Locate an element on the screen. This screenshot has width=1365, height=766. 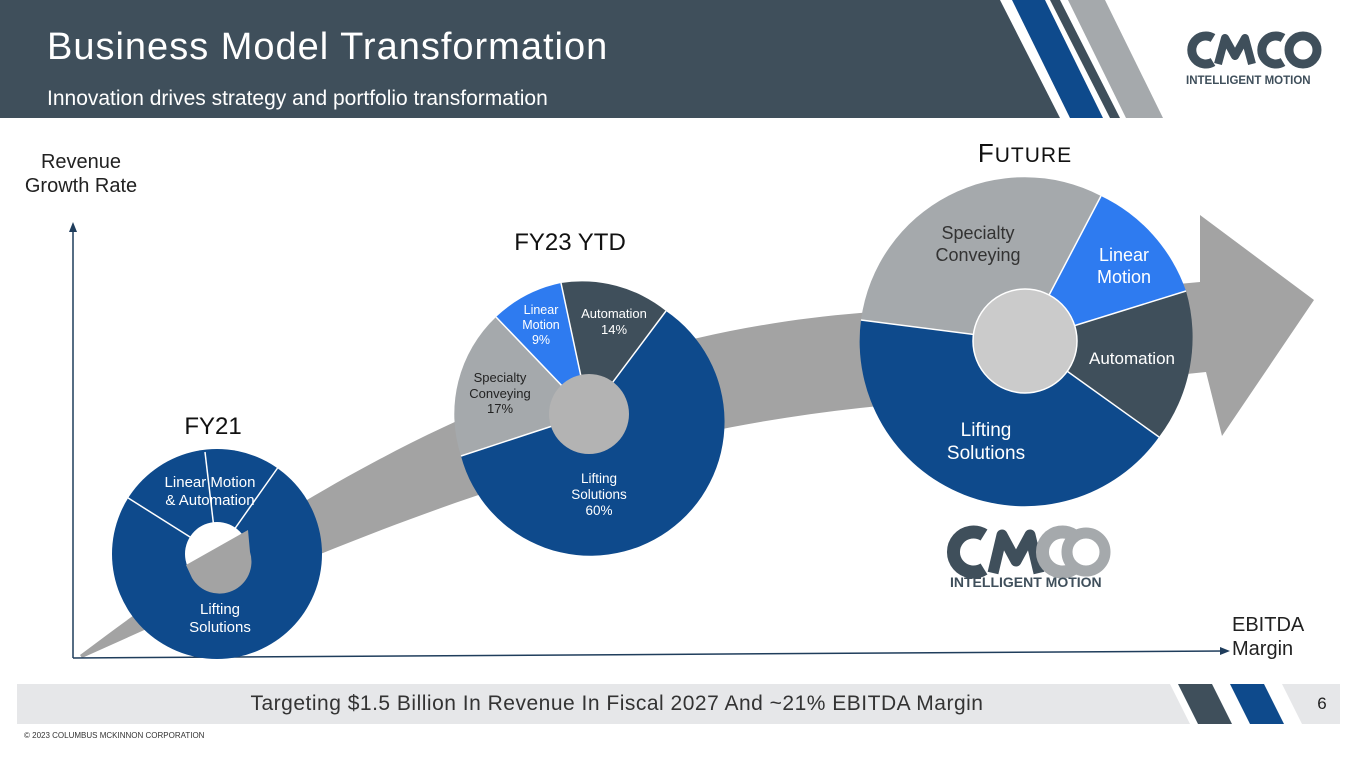
future-title: FUTURE is located at coordinates (1025, 154).